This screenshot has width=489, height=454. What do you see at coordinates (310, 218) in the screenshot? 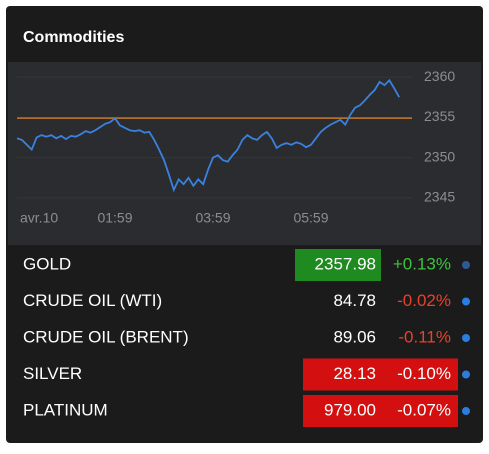
I see `x-tick-label: 05:59` at bounding box center [310, 218].